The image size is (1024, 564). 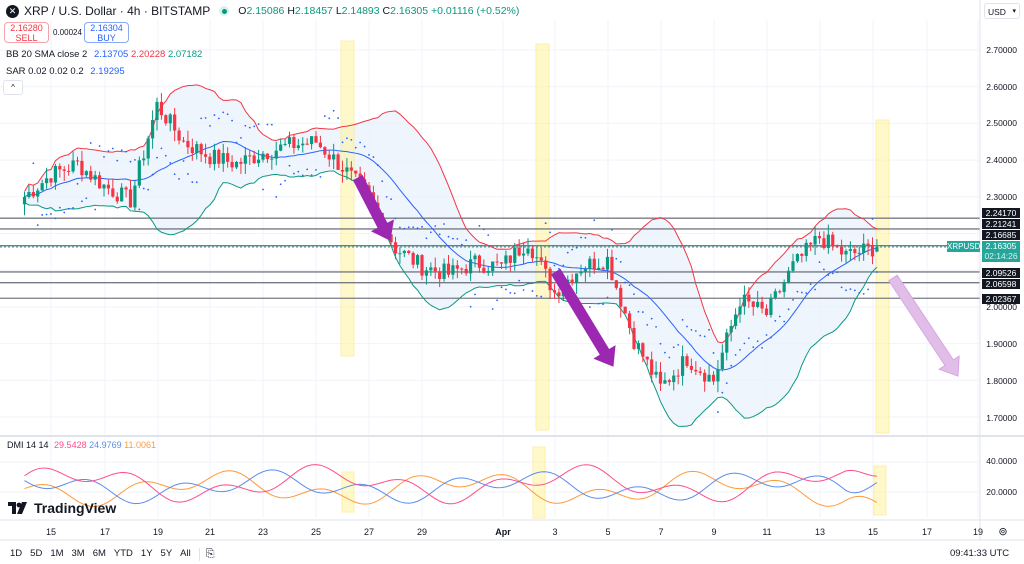 I want to click on chevron-up-icon: ^, so click(x=13, y=87).